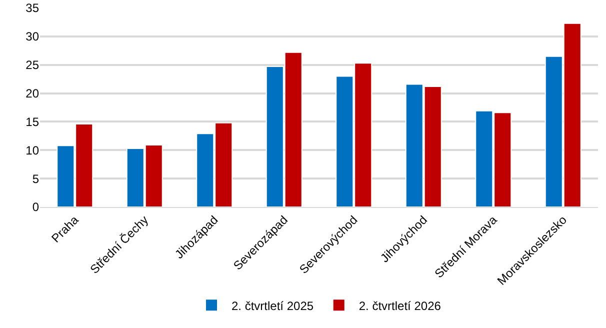 The height and width of the screenshot is (328, 606). What do you see at coordinates (400, 305) in the screenshot?
I see `legend-label: 2. čtvrtletí 2026` at bounding box center [400, 305].